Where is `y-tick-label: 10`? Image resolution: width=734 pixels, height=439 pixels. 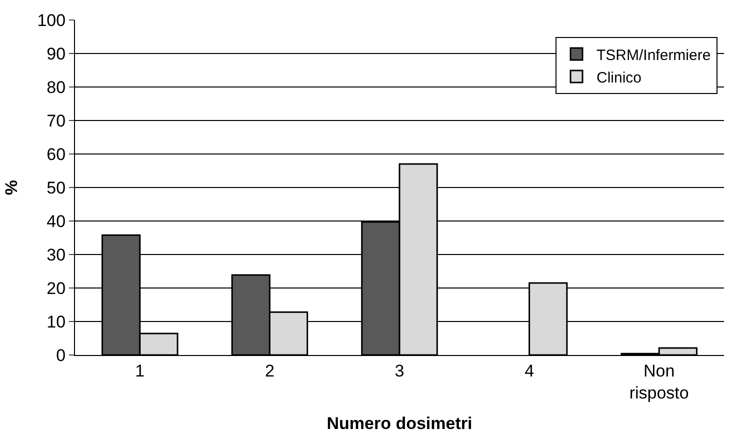 y-tick-label: 10 is located at coordinates (56, 322).